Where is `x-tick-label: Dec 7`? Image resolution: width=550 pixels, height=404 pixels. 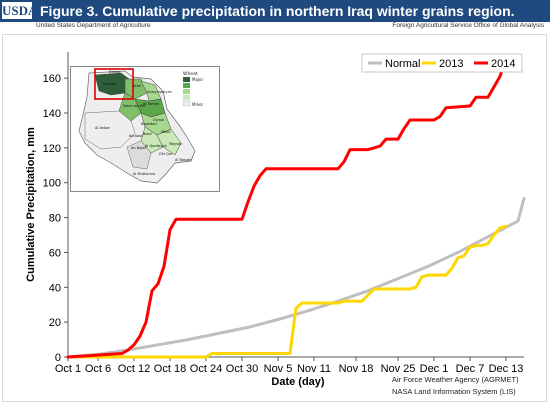
x-tick-label: Dec 7 is located at coordinates (470, 369).